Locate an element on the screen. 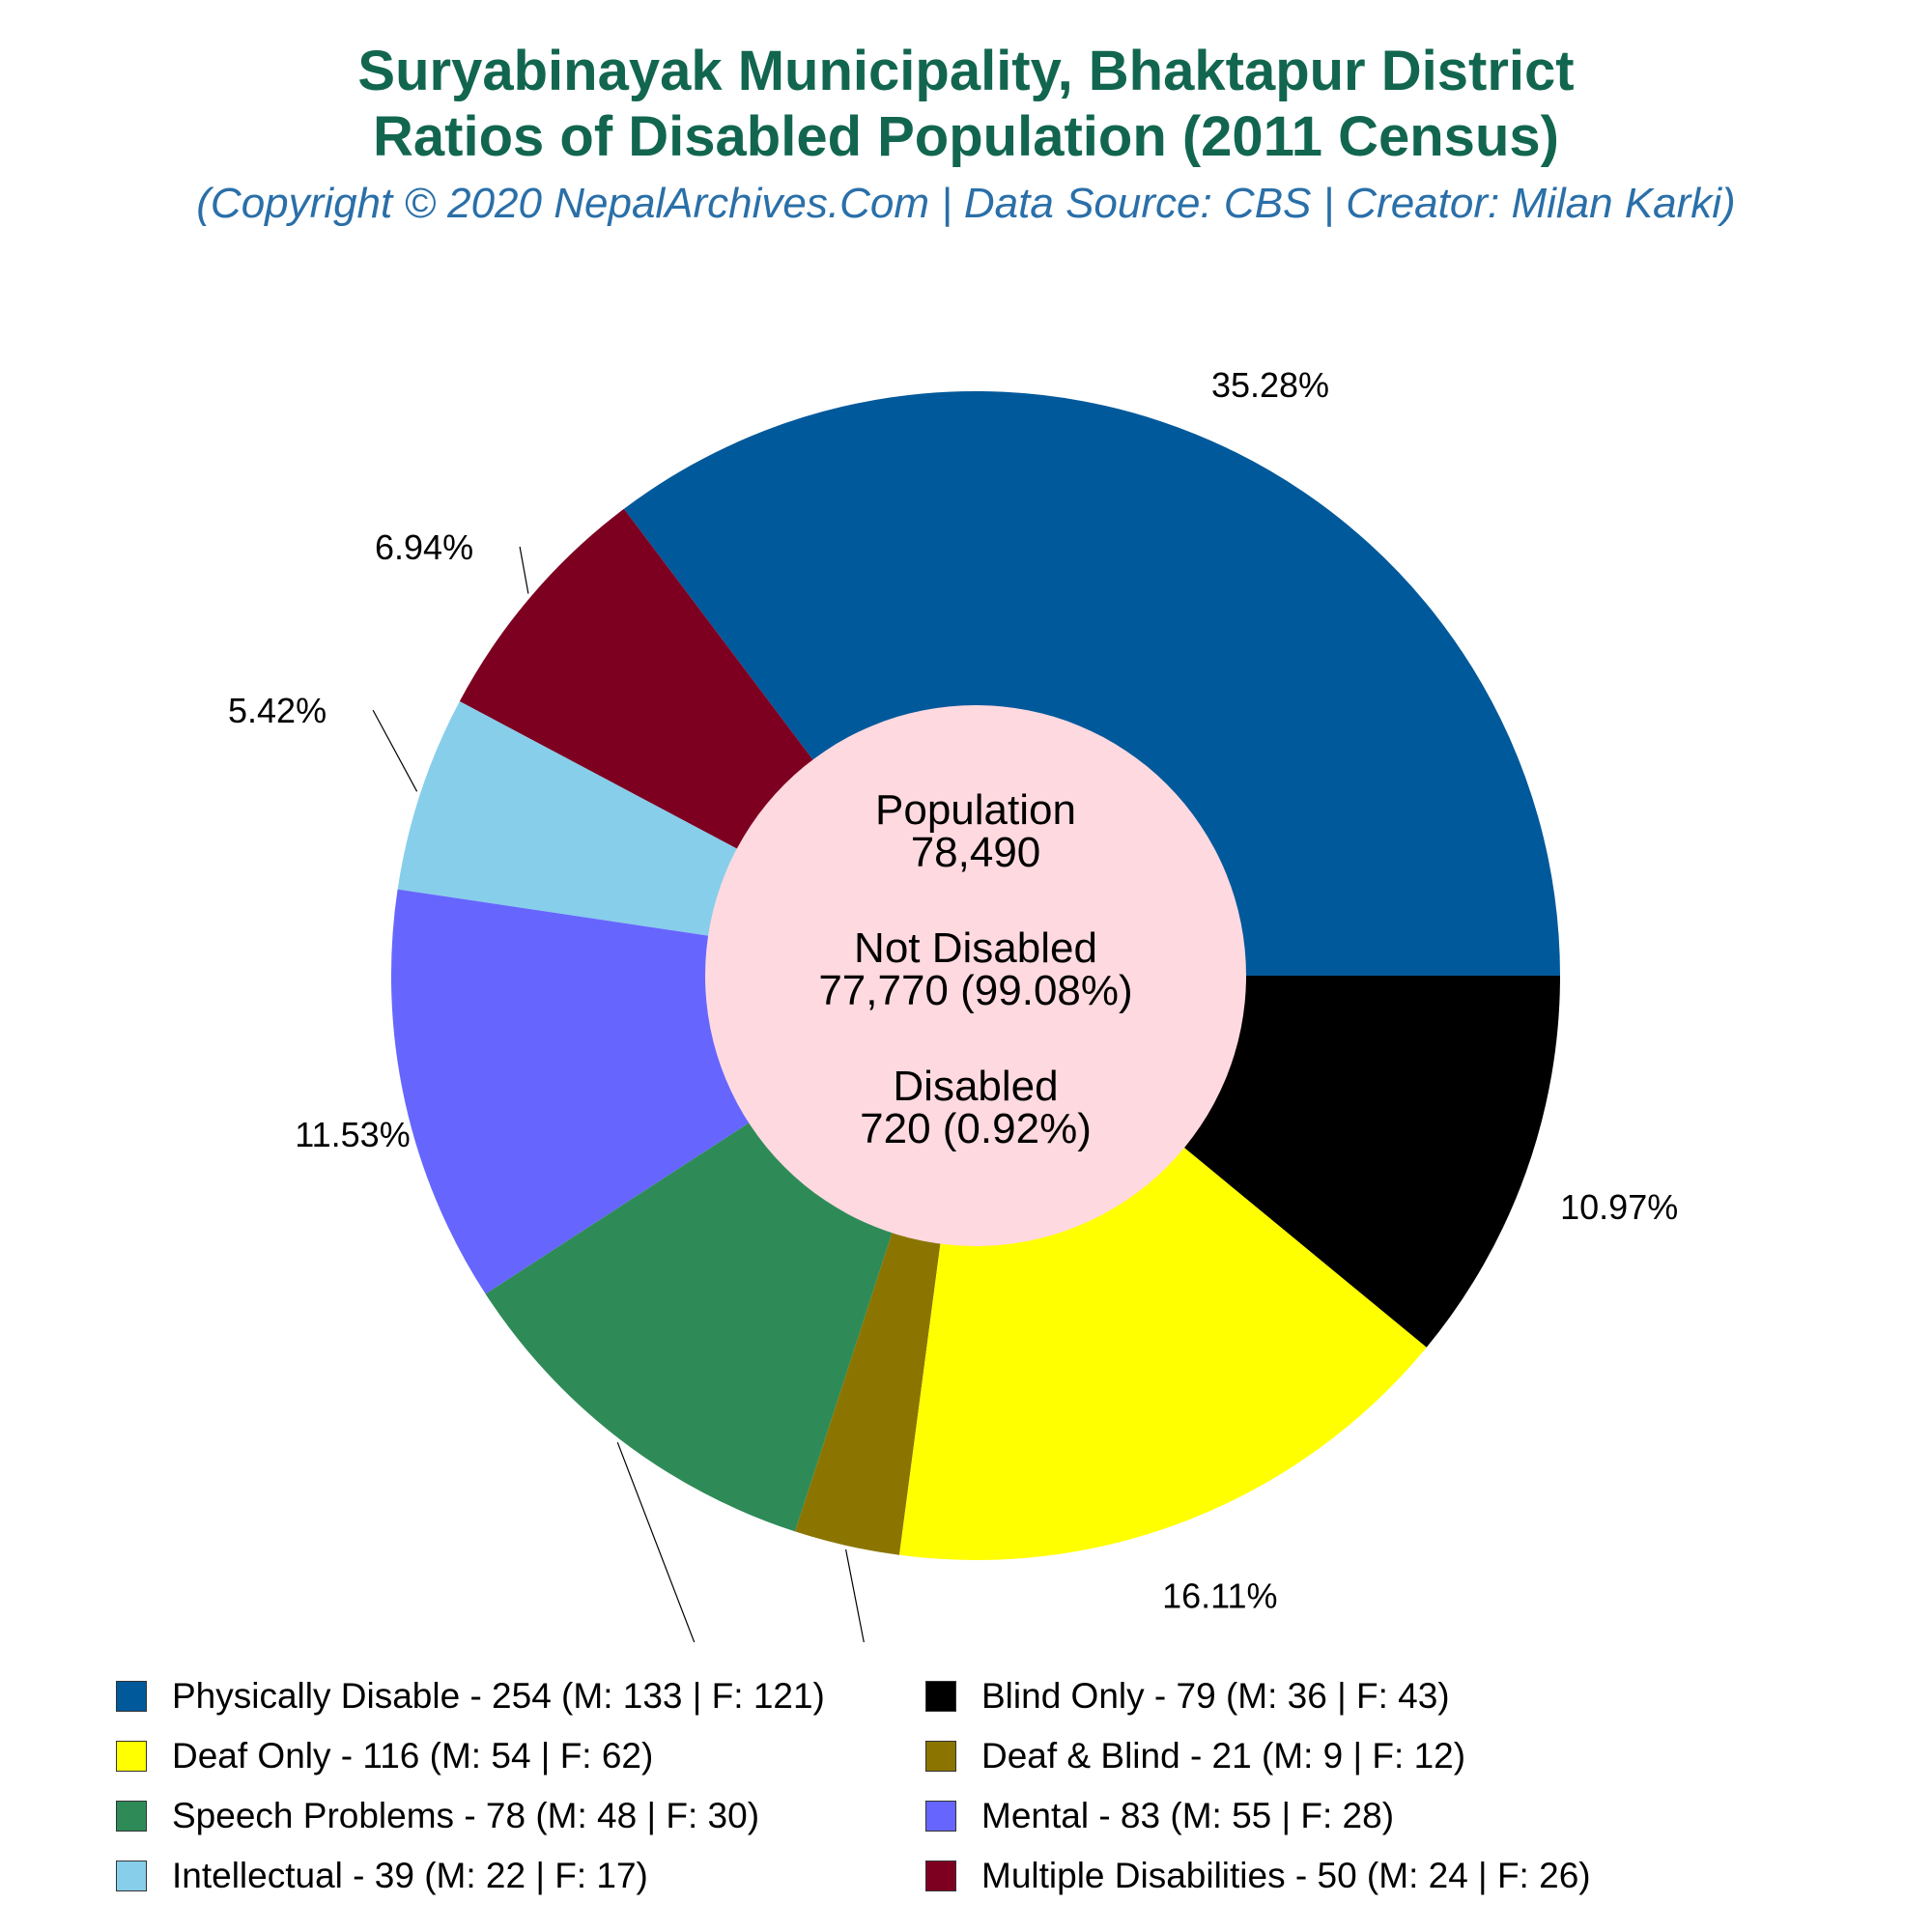 This screenshot has width=1932, height=1932. slice-physically-disable is located at coordinates (1091, 683).